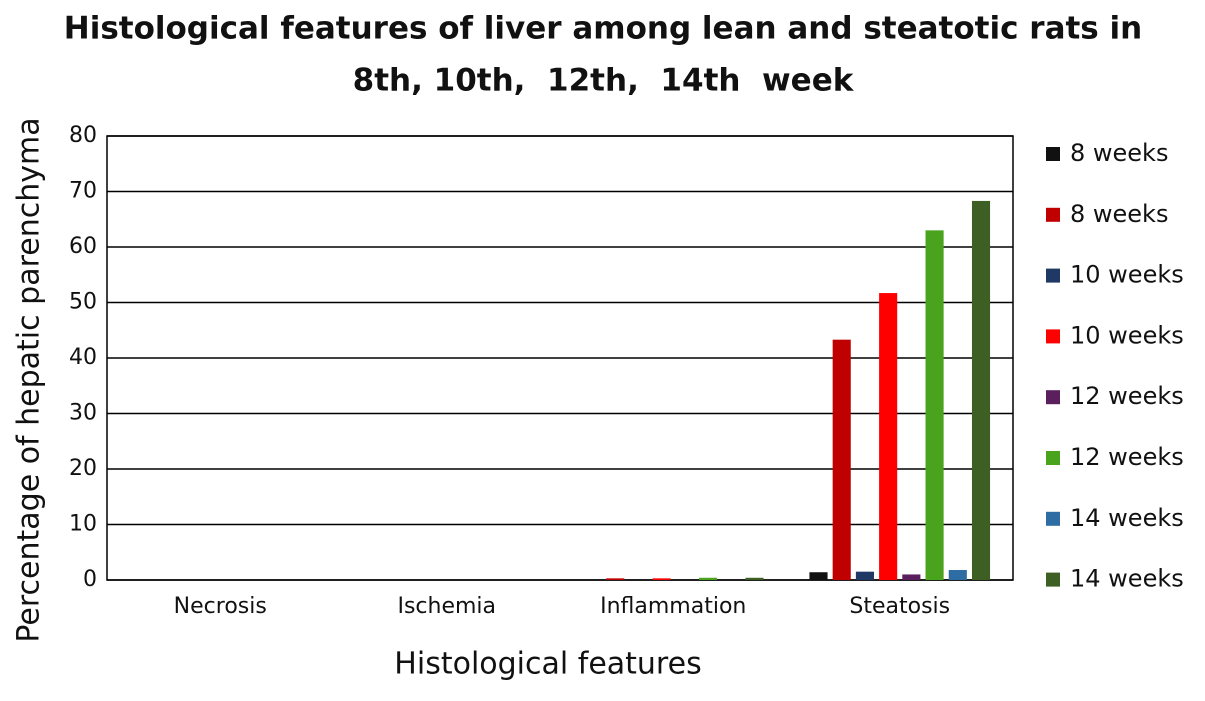 The image size is (1205, 701). Describe the element at coordinates (547, 664) in the screenshot. I see `x-axis-label: Histological features` at that location.